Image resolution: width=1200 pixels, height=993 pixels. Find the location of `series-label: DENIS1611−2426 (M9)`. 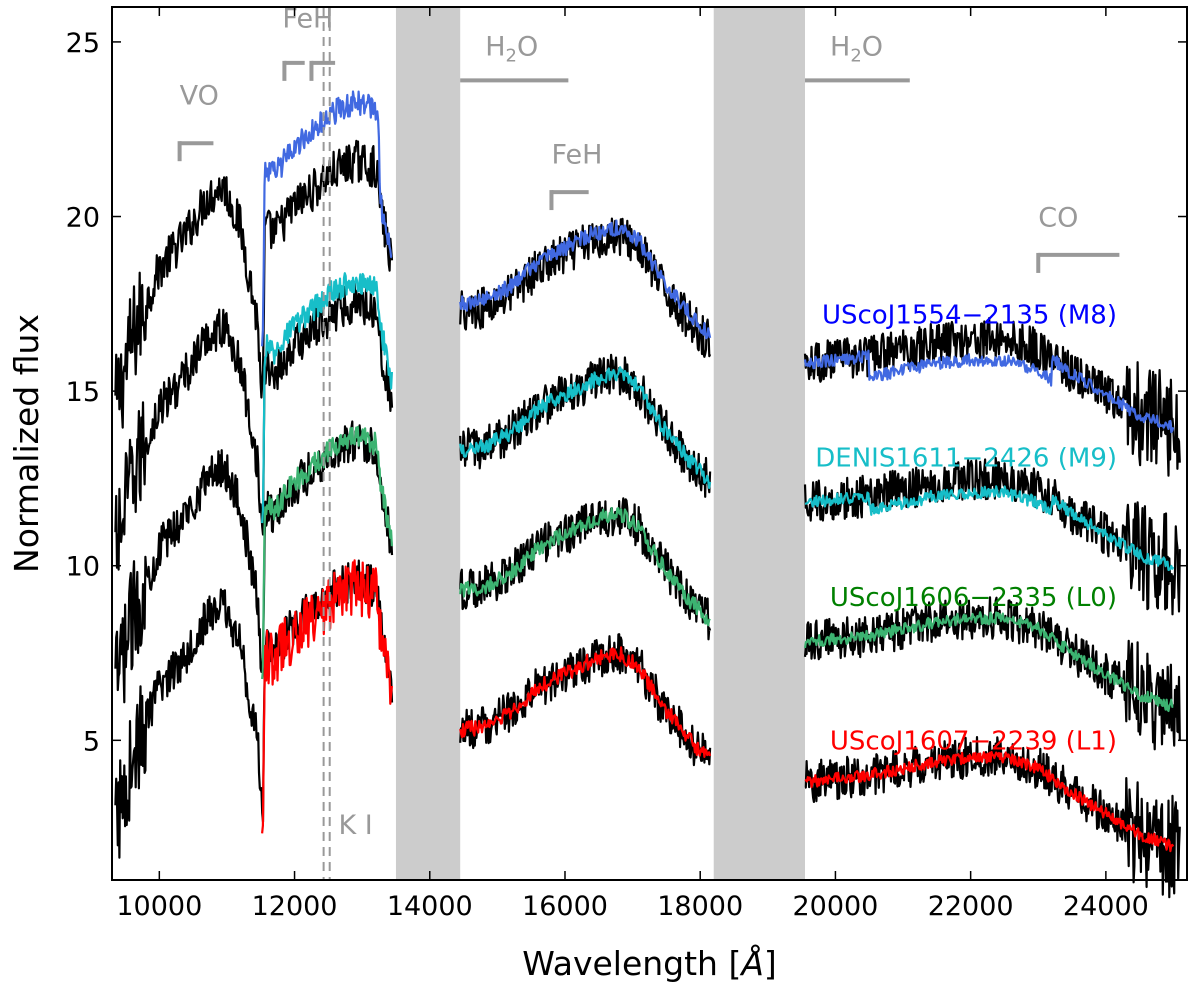

series-label: DENIS1611−2426 (M9) is located at coordinates (966, 458).